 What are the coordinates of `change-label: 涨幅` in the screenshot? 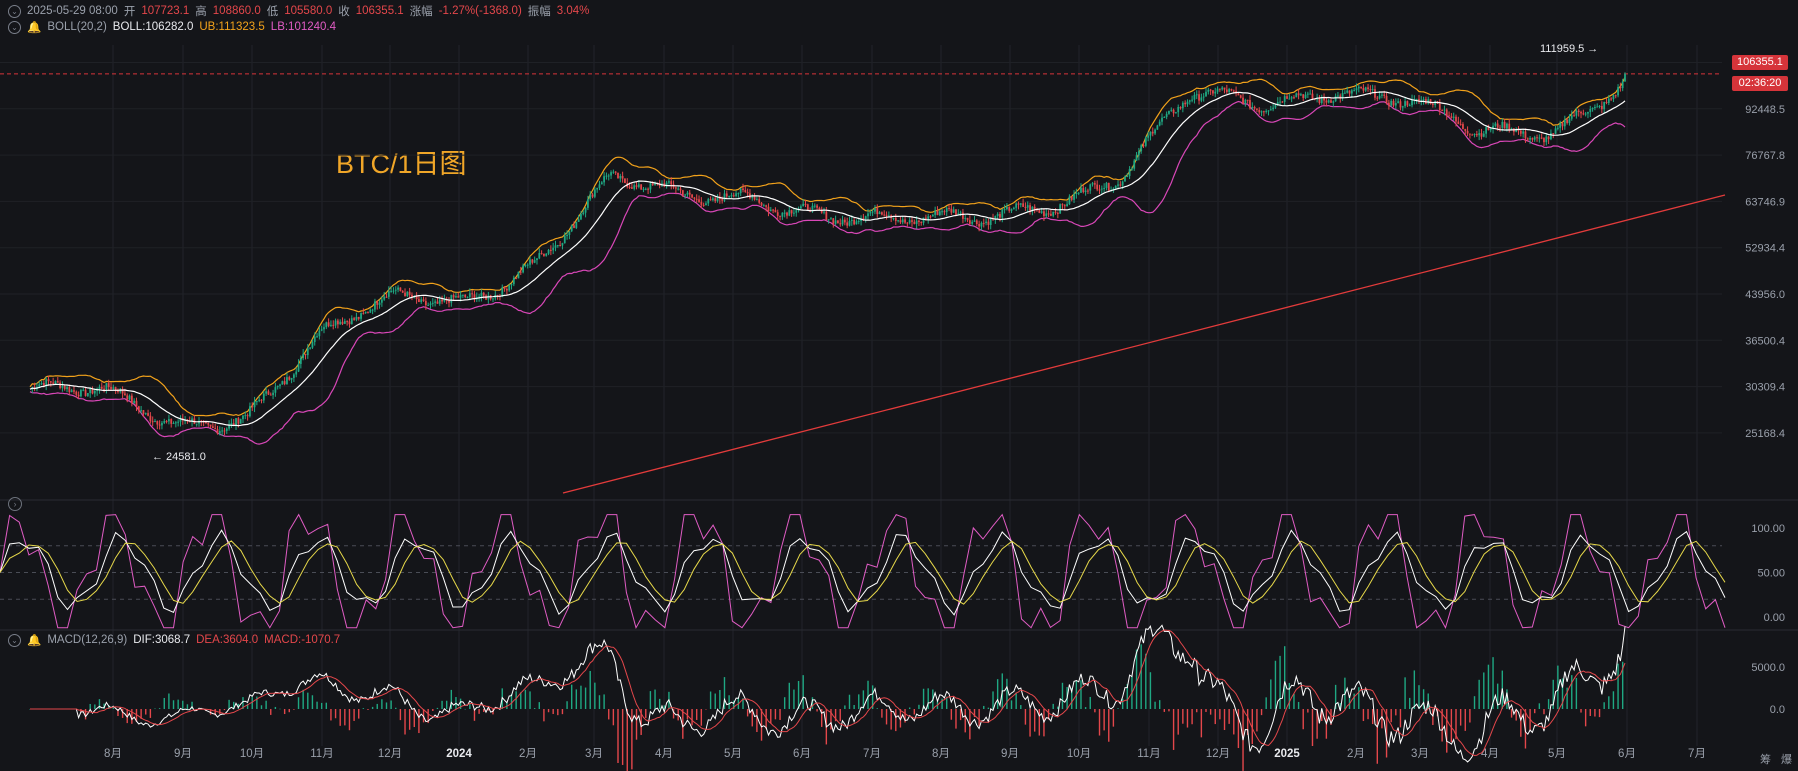 It's located at (421, 12).